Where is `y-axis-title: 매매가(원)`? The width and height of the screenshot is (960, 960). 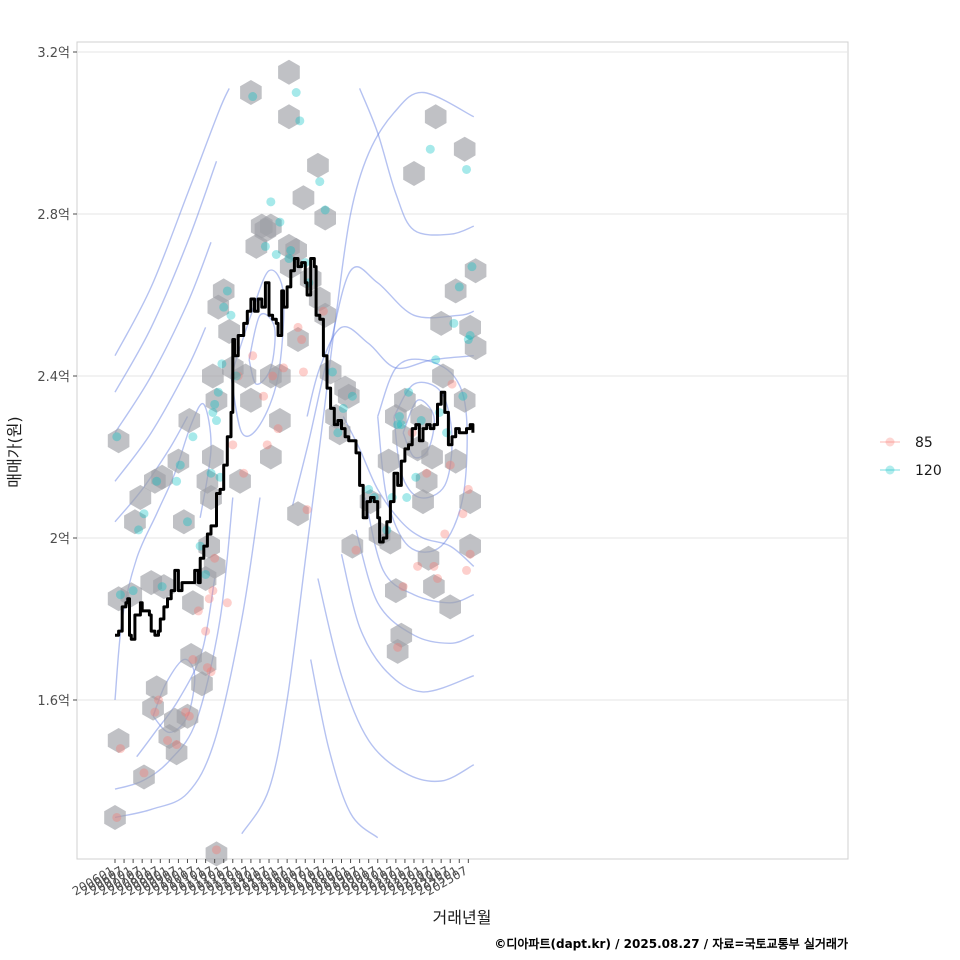 y-axis-title: 매매가(원) is located at coordinates (14, 451).